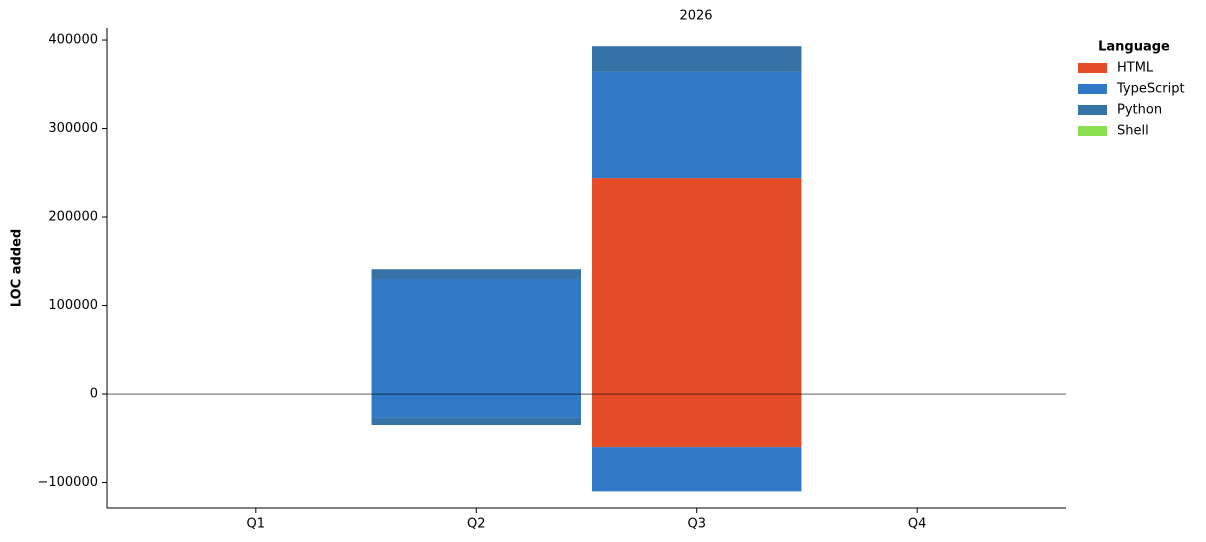 The image size is (1206, 542). Describe the element at coordinates (476, 524) in the screenshot. I see `x-tick-label: Q2` at that location.